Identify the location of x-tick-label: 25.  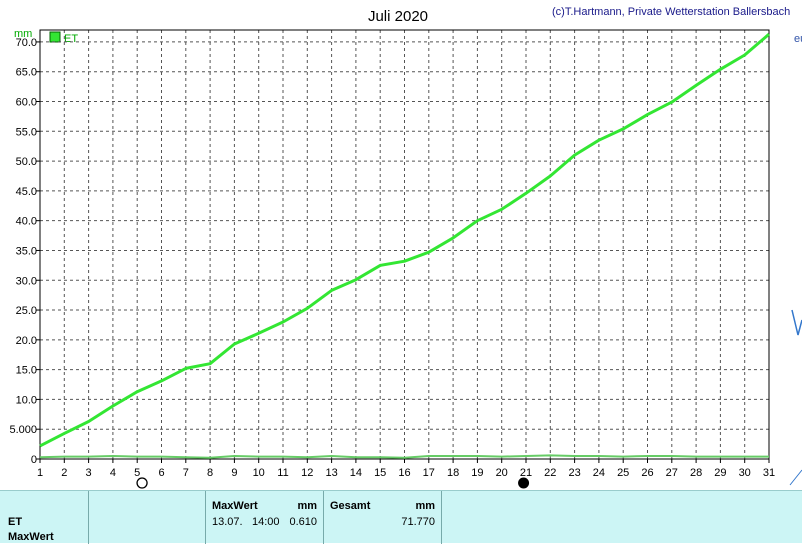
(623, 473).